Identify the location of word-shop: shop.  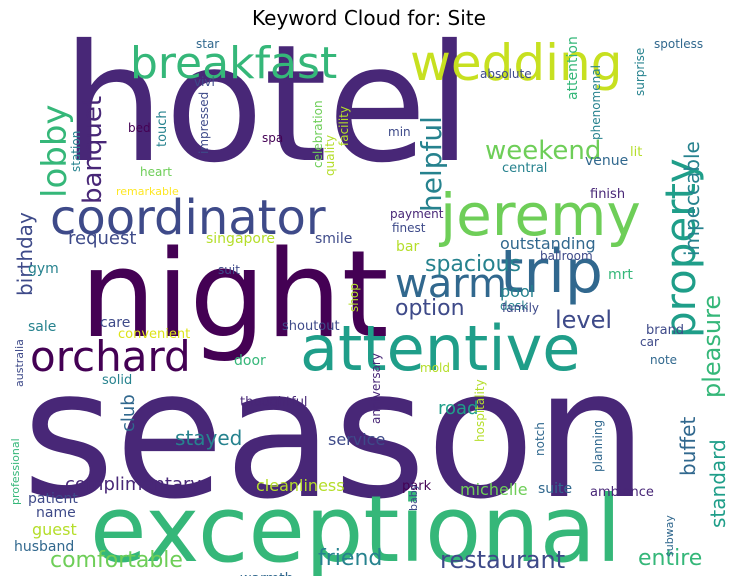
(354, 297).